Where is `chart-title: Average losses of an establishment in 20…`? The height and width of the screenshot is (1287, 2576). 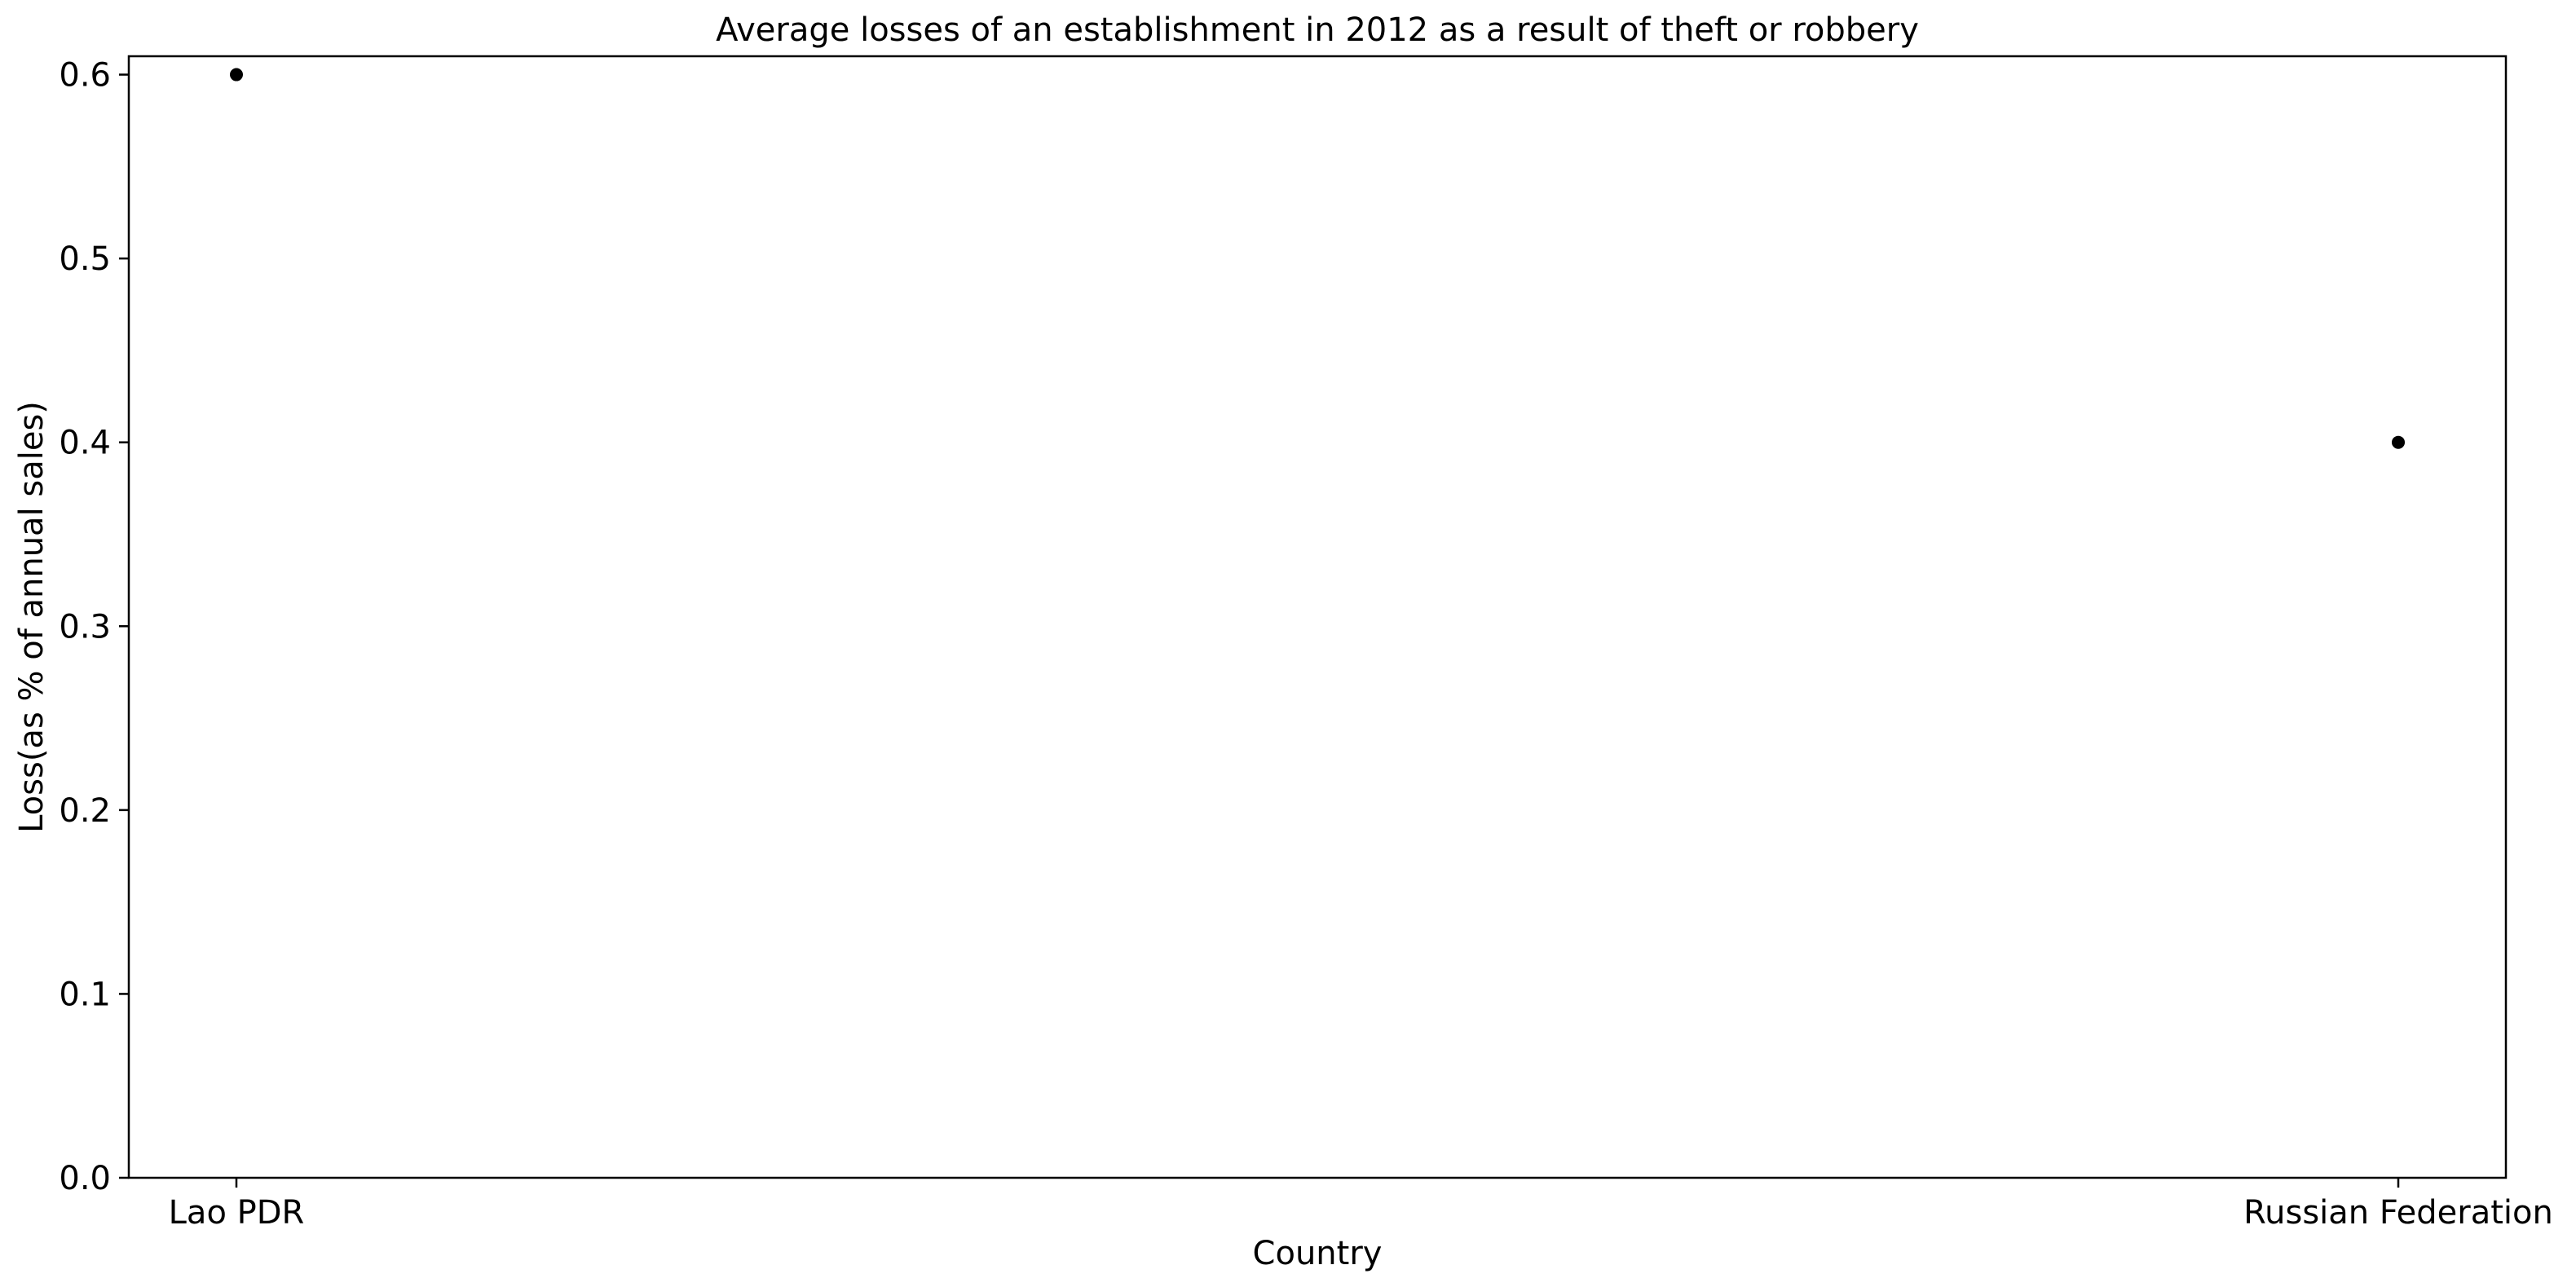
chart-title: Average losses of an establishment in 20… is located at coordinates (1317, 30).